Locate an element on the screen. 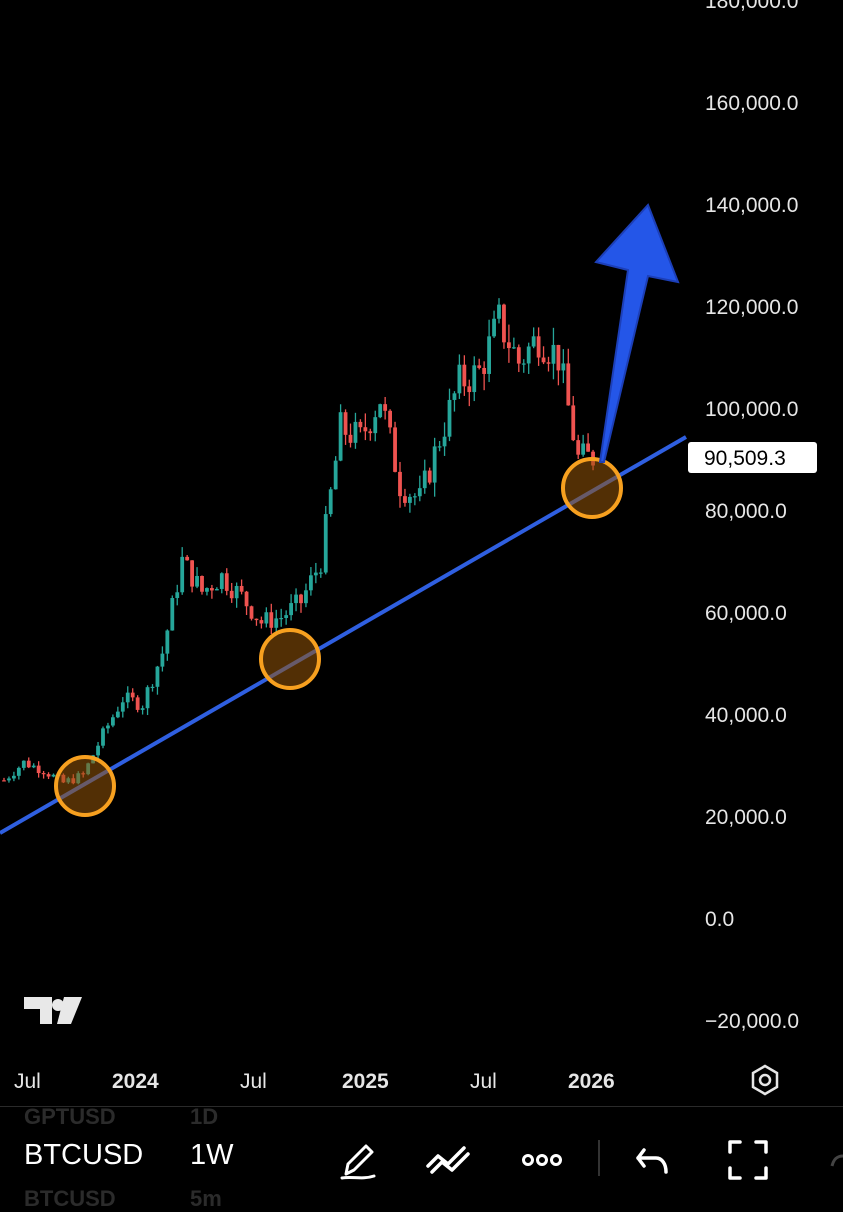 The width and height of the screenshot is (843, 1212). chart-settings-icon is located at coordinates (765, 1080).